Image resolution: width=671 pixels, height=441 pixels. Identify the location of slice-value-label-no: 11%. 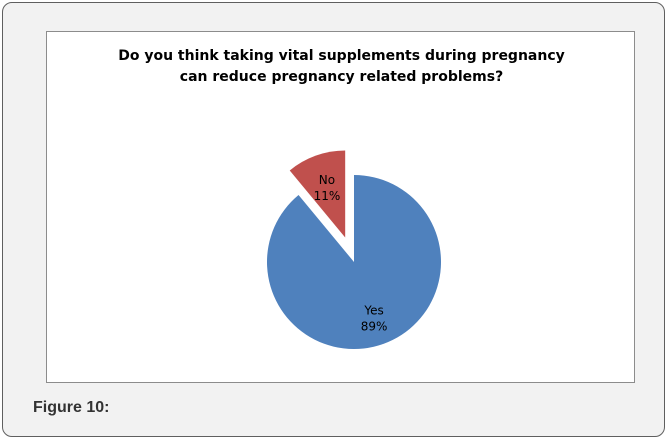
(327, 196).